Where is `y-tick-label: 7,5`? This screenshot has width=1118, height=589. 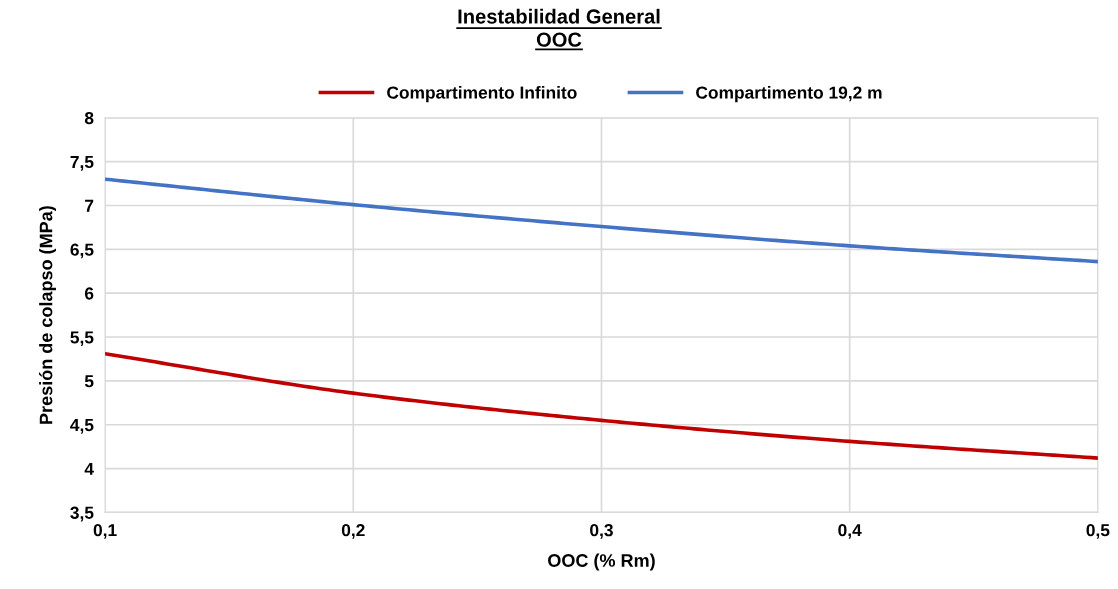 y-tick-label: 7,5 is located at coordinates (82, 163).